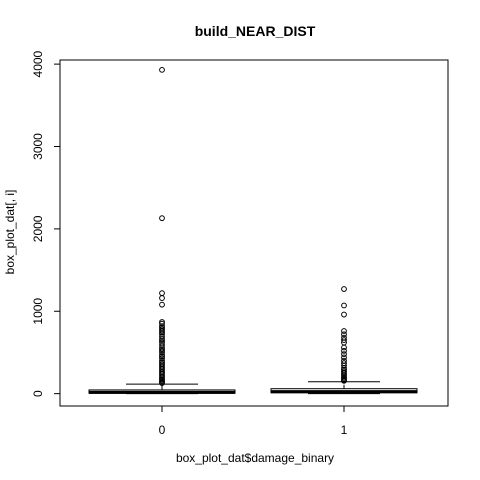 This screenshot has width=480, height=480. What do you see at coordinates (255, 31) in the screenshot?
I see `chart-title: build_NEAR_DIST` at bounding box center [255, 31].